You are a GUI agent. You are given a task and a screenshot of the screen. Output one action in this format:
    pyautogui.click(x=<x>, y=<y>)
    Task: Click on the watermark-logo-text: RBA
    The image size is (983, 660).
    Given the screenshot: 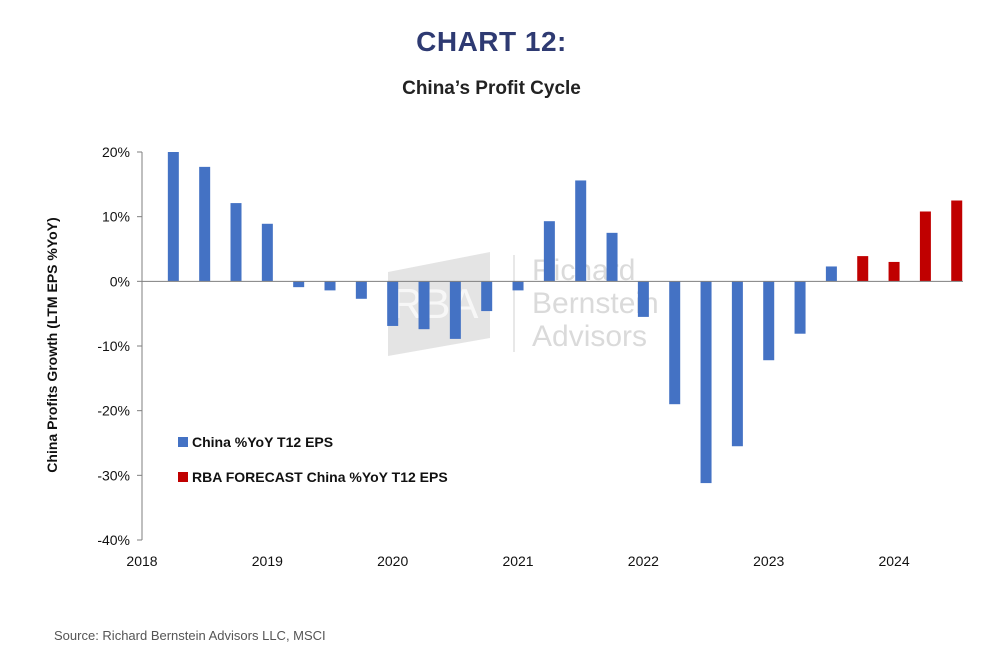 What is the action you would take?
    pyautogui.click(x=435, y=303)
    